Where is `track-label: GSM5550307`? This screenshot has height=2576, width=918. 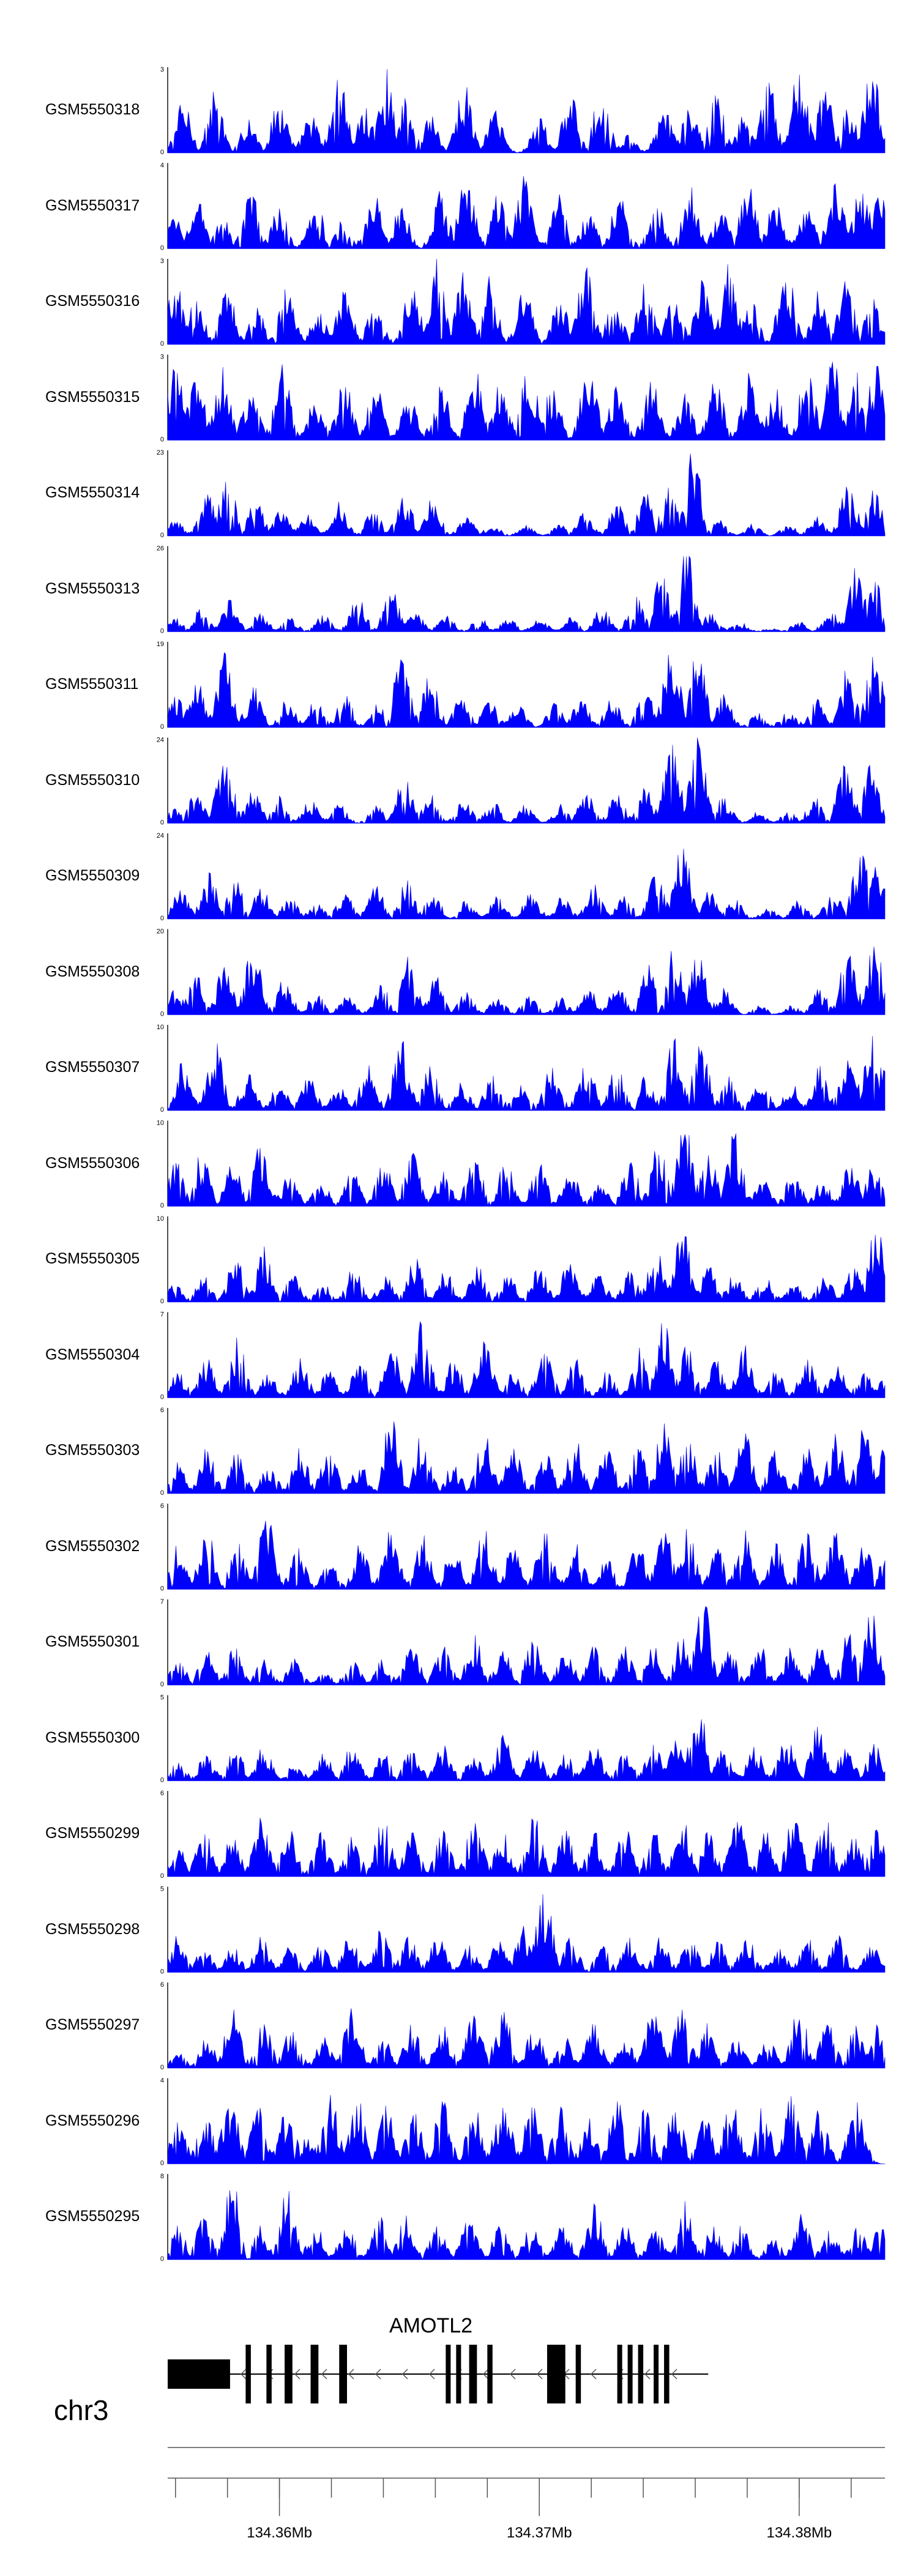
track-label: GSM5550307 is located at coordinates (92, 1068).